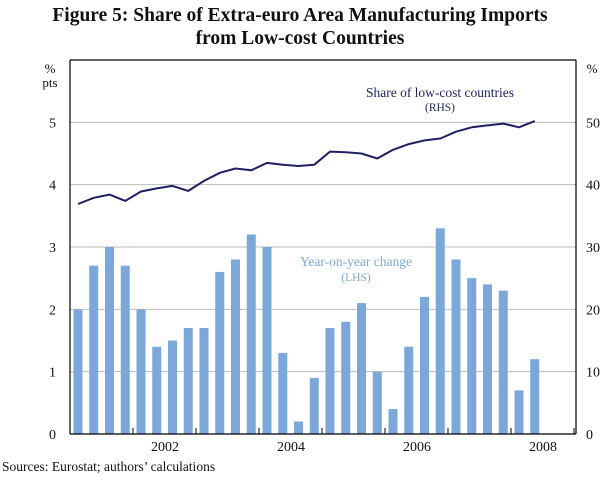  What do you see at coordinates (52, 123) in the screenshot?
I see `y-left-tick-label: 5` at bounding box center [52, 123].